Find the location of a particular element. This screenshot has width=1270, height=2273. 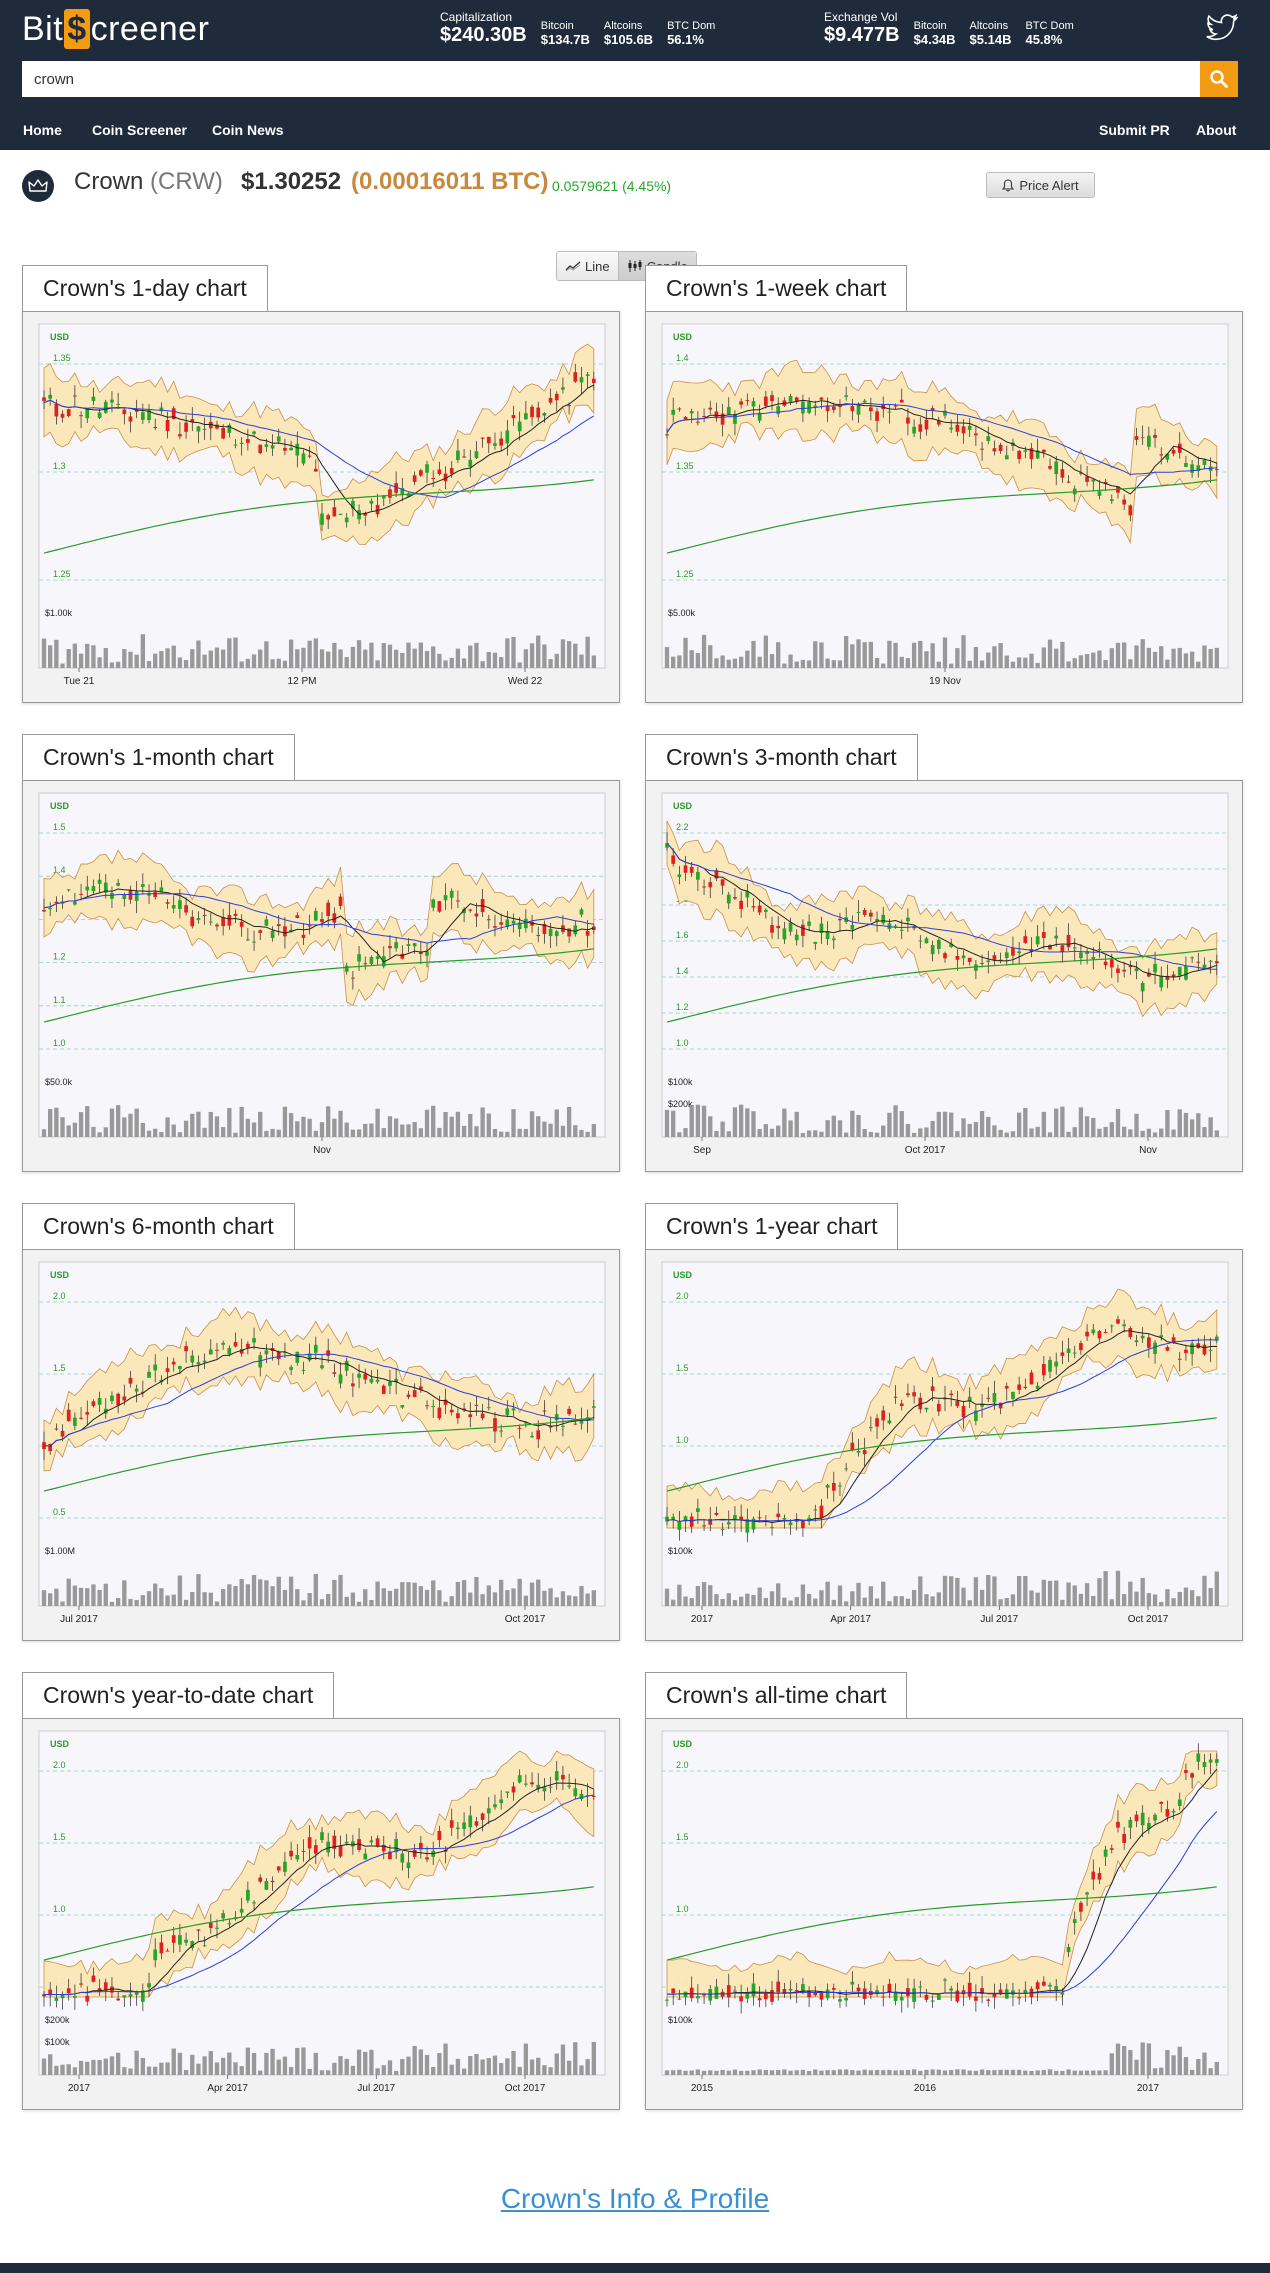

twitter-icon is located at coordinates (1222, 28).